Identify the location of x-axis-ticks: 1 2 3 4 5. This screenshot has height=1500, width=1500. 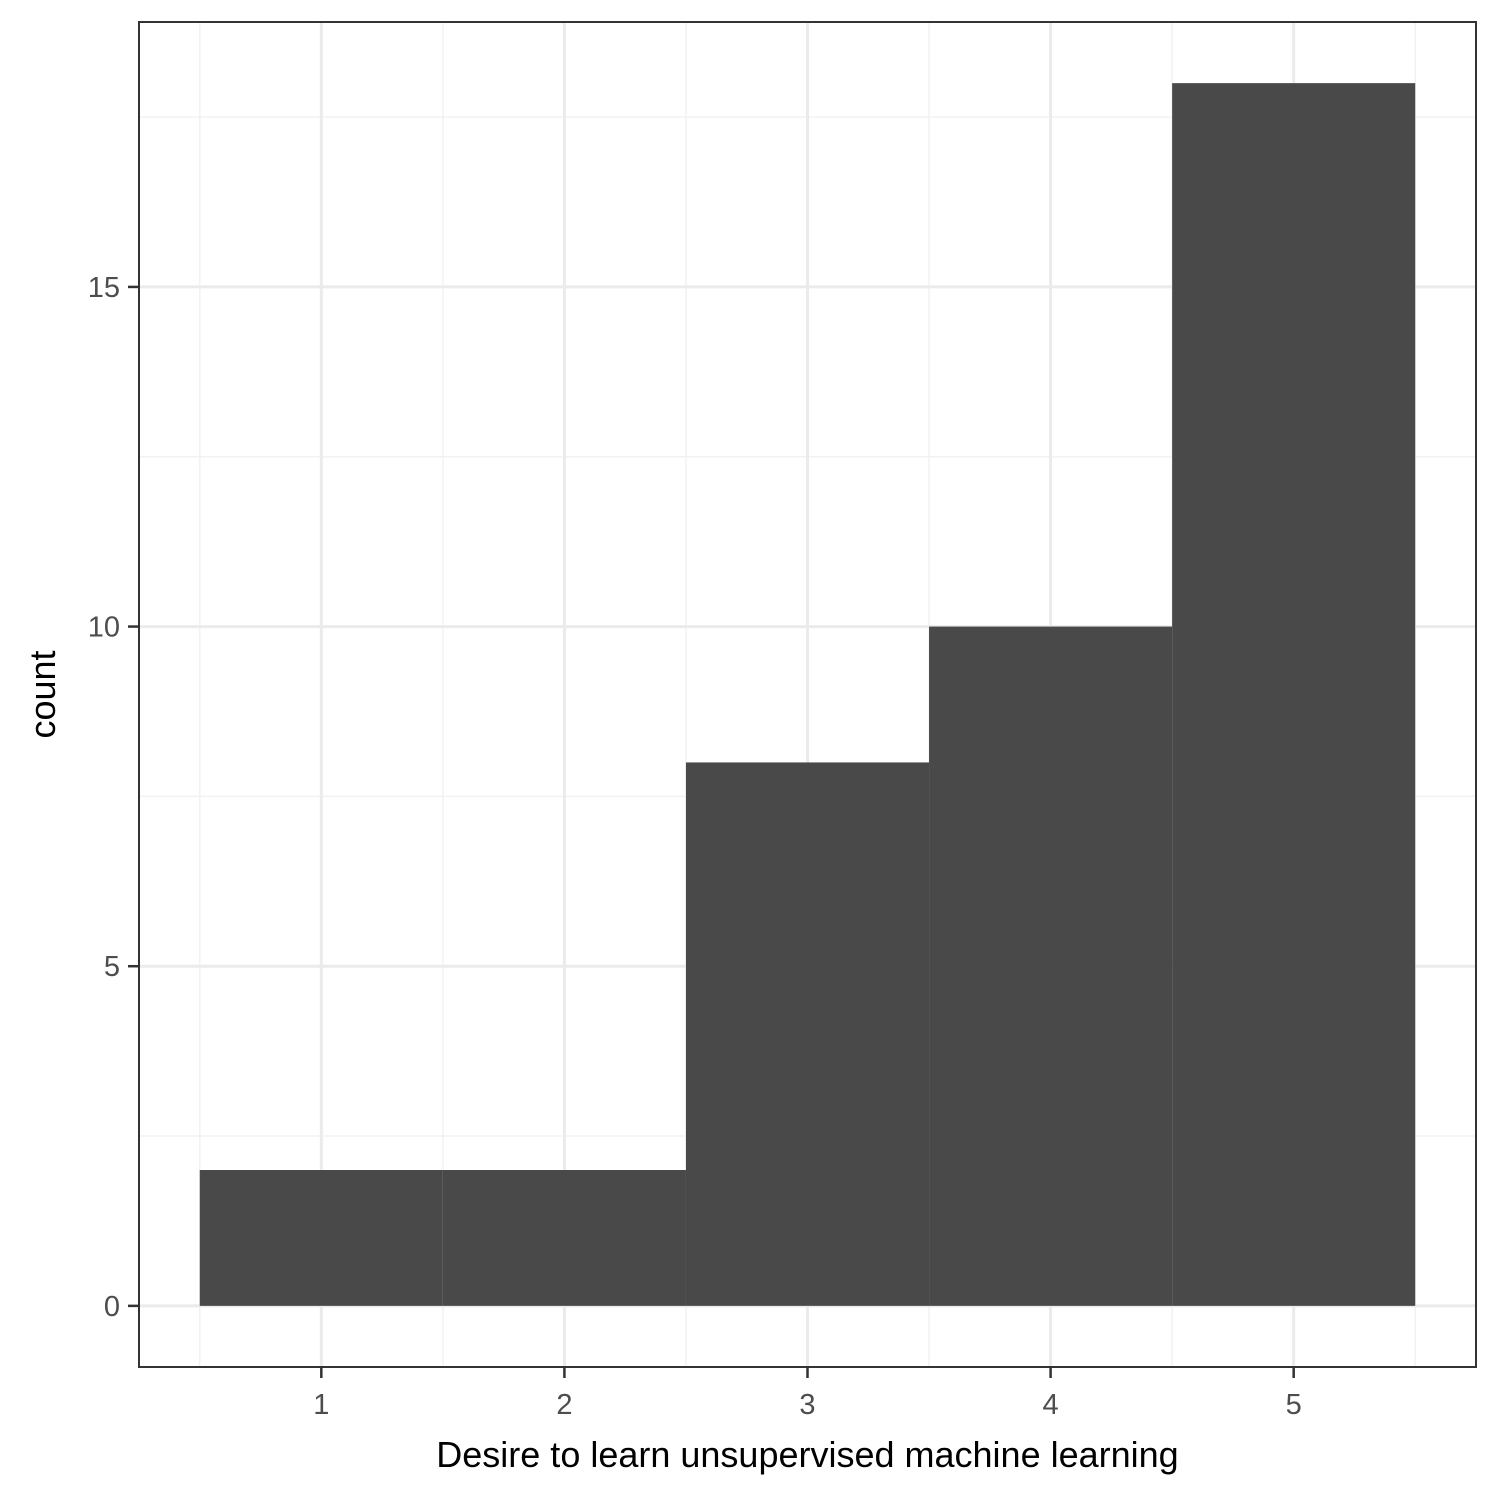
(807, 1394).